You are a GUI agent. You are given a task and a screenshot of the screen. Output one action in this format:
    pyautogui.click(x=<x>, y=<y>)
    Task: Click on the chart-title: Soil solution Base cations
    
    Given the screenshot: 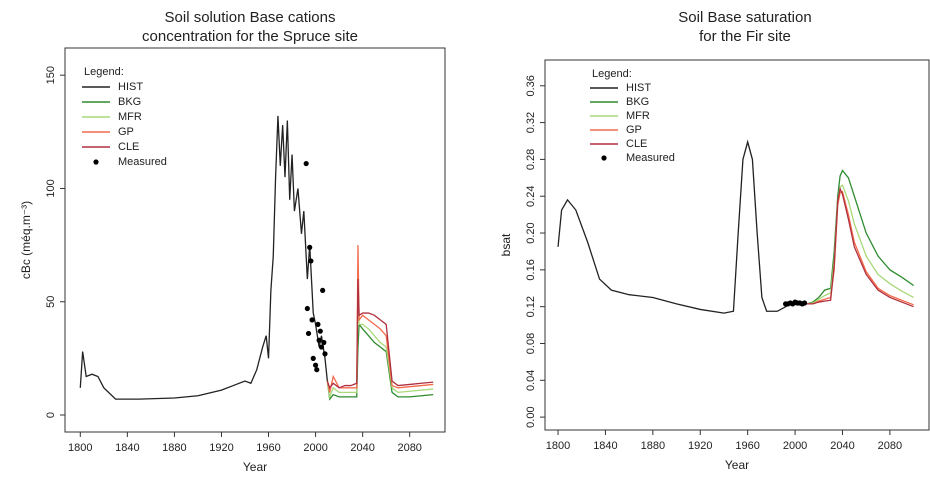 What is the action you would take?
    pyautogui.click(x=250, y=17)
    